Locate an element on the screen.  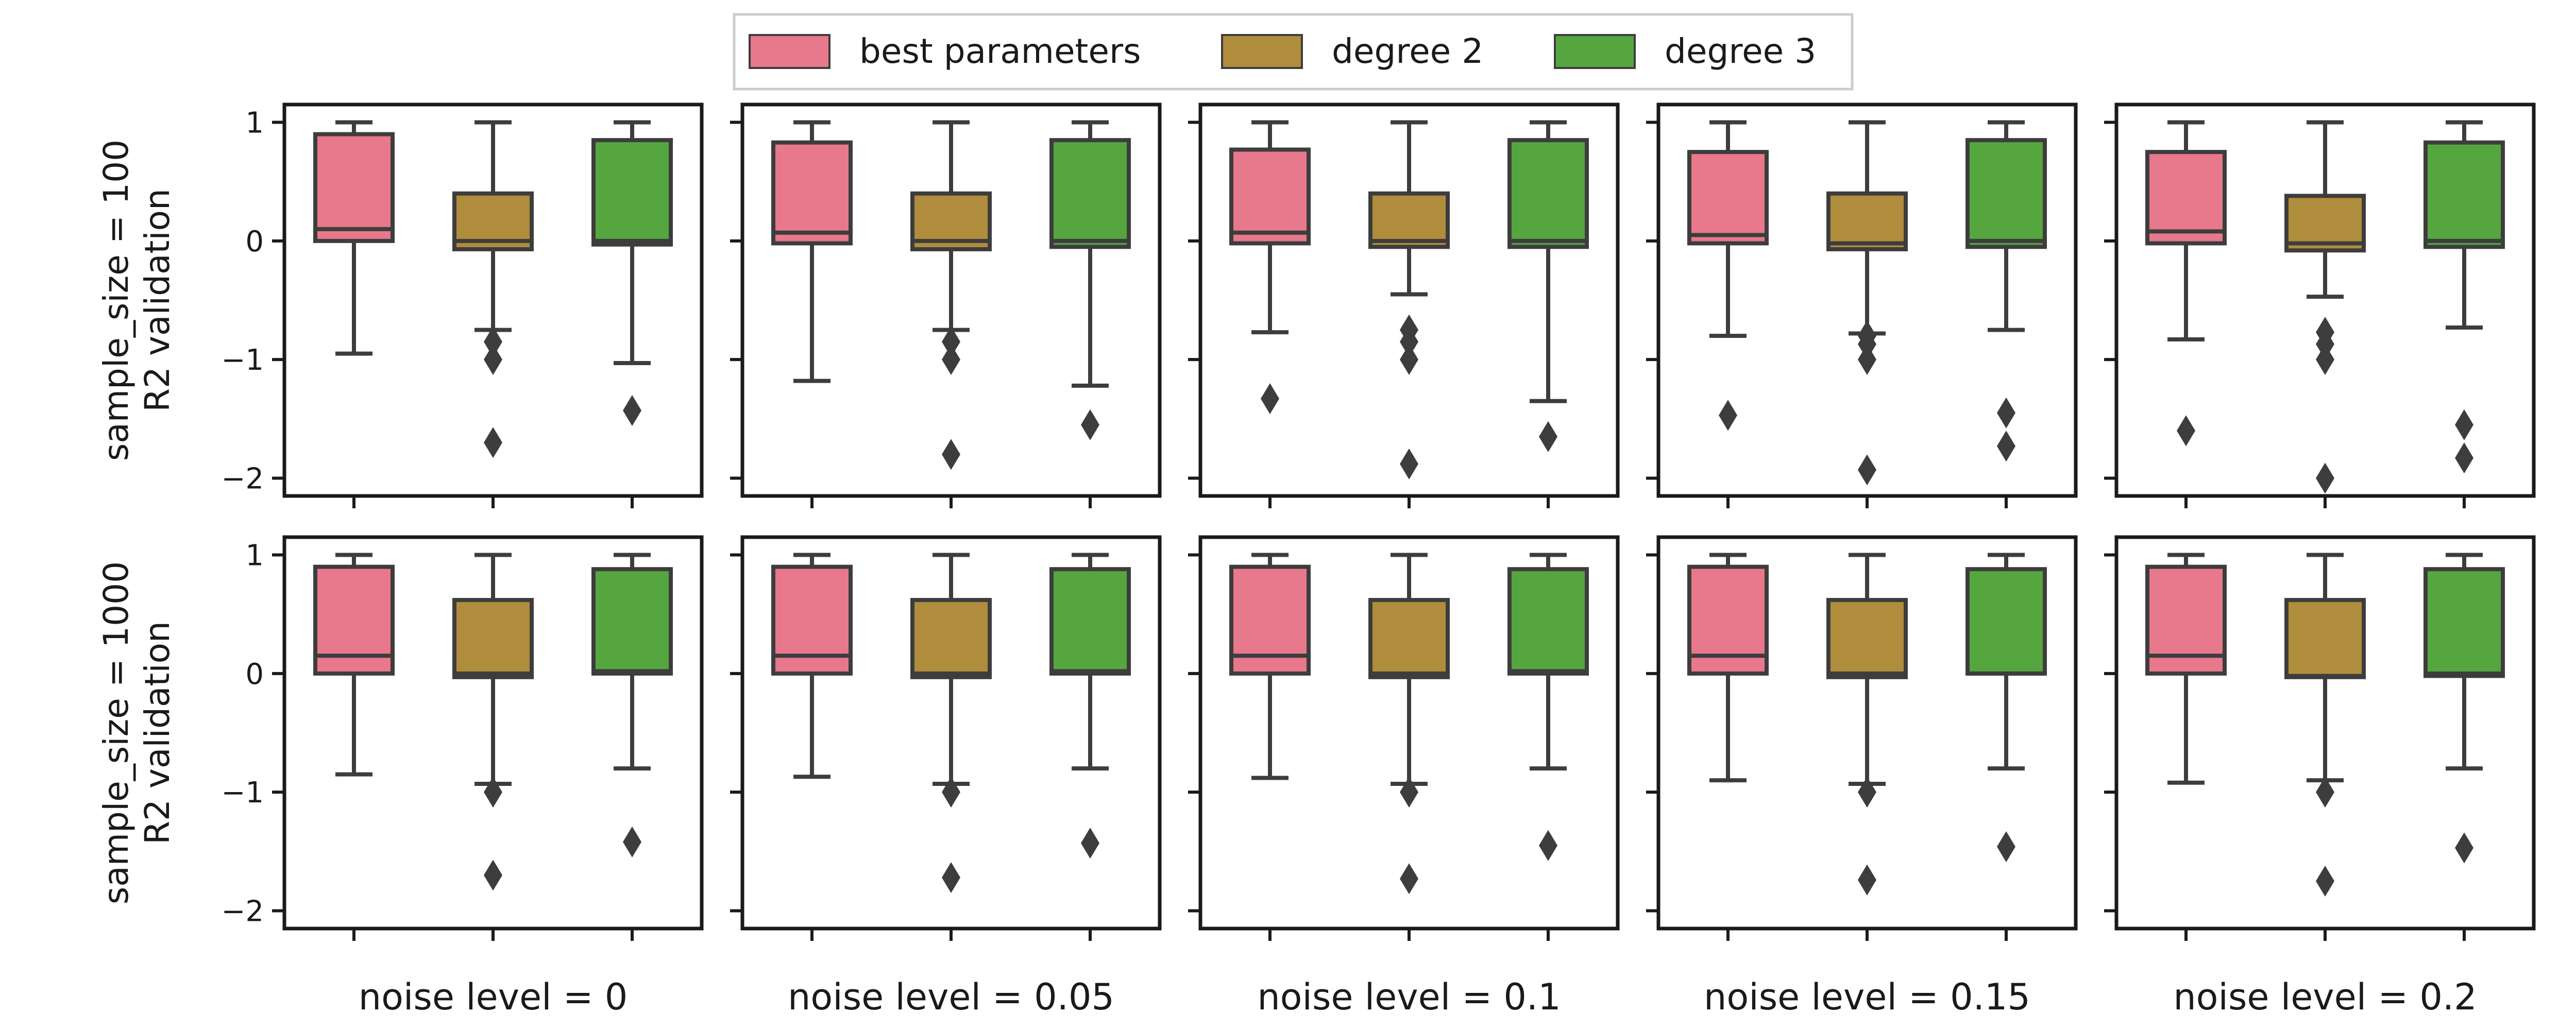
column-label: noise level = 0.1 is located at coordinates (1409, 997).